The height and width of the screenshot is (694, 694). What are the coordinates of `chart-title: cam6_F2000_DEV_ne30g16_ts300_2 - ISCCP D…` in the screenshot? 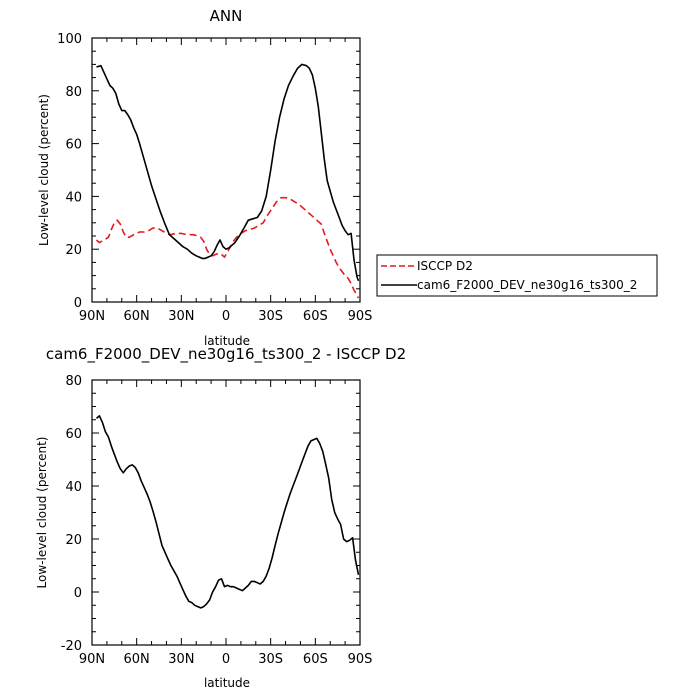 It's located at (226, 354).